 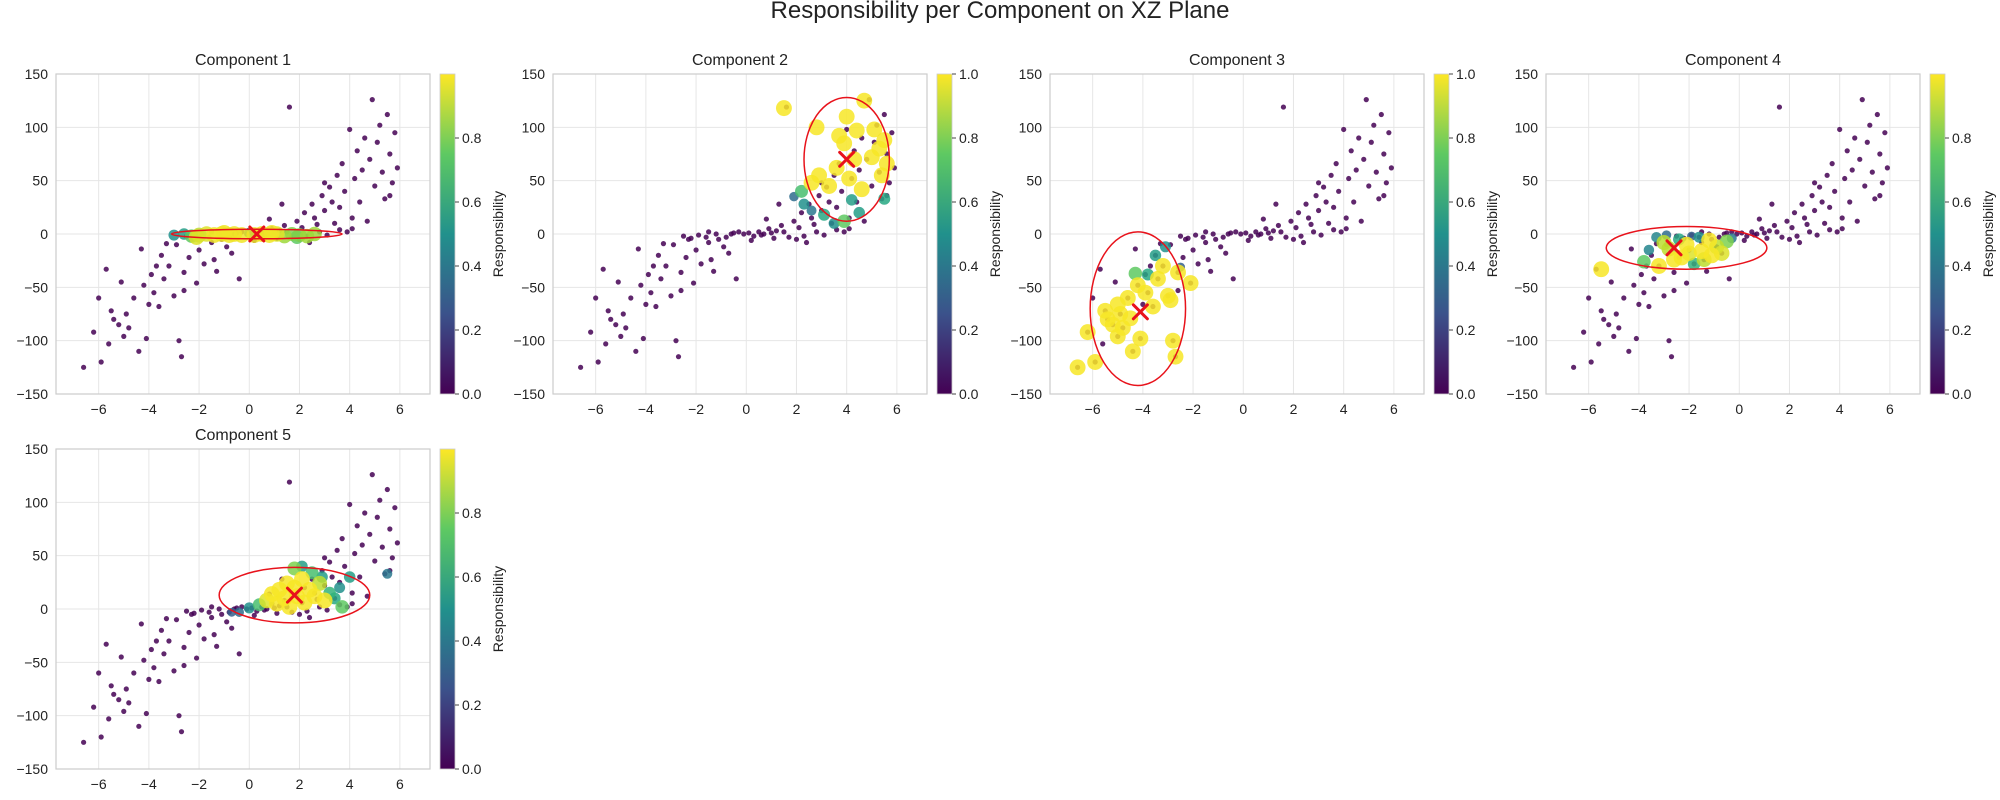 What do you see at coordinates (1733, 60) in the screenshot?
I see `subplot-title: Component 4` at bounding box center [1733, 60].